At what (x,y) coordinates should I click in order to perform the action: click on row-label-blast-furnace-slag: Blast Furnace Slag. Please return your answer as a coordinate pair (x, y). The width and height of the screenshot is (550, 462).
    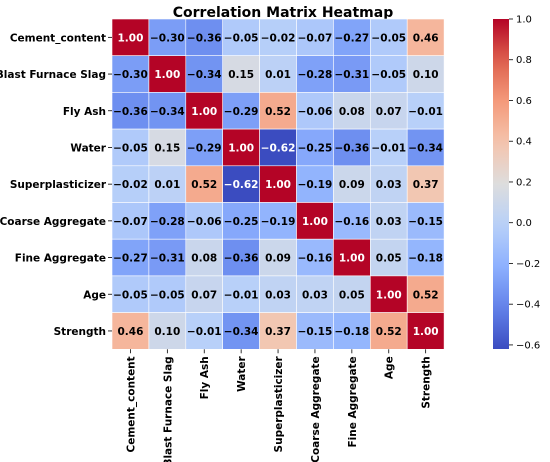
    Looking at the image, I should click on (53, 75).